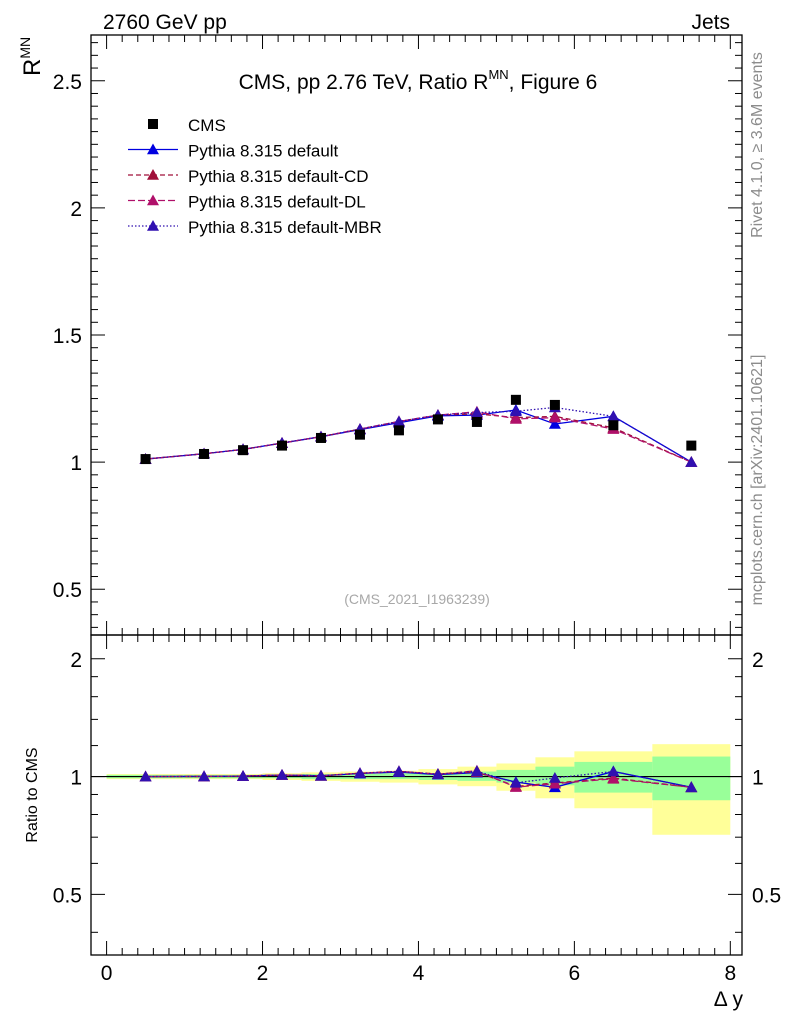  I want to click on chart-title: CMS, pp 2.76 TeV, Ratio RMN, Figure 6, so click(418, 80).